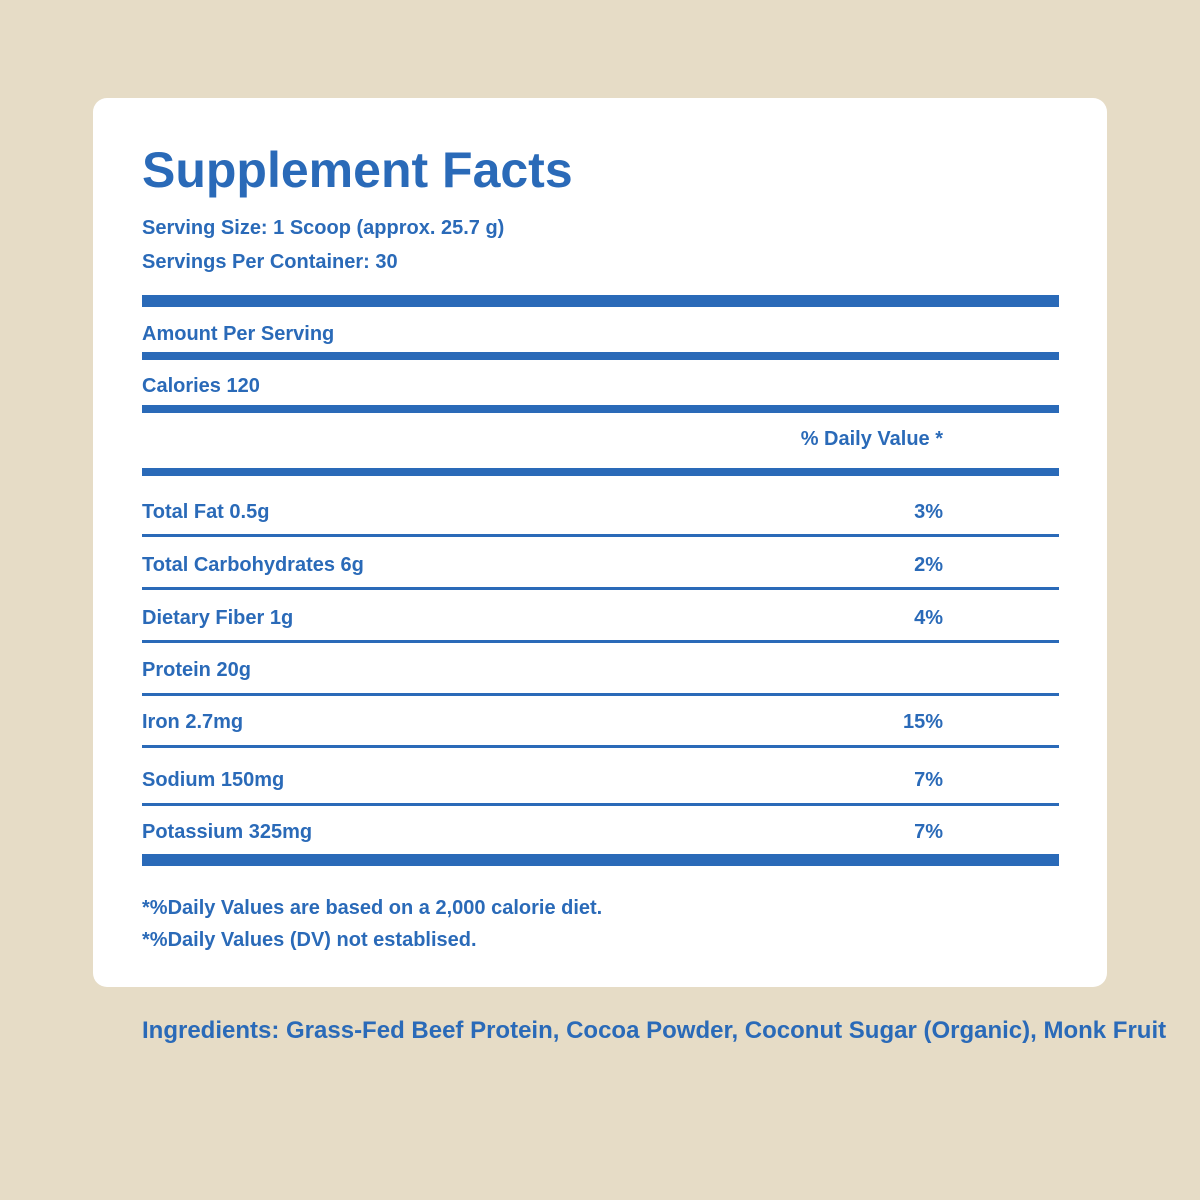 This screenshot has width=1200, height=1200. Describe the element at coordinates (600, 356) in the screenshot. I see `divider-amount` at that location.